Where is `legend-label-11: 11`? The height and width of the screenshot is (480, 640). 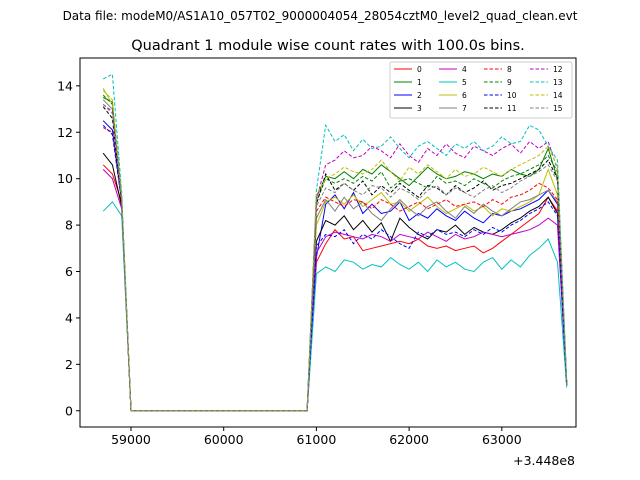 legend-label-11: 11 is located at coordinates (512, 108).